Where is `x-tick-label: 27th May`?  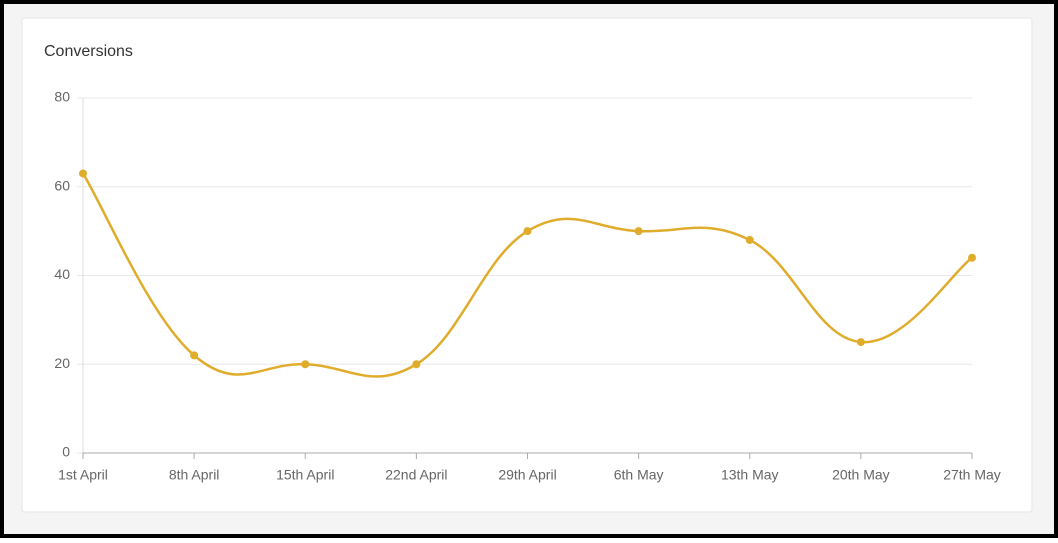 x-tick-label: 27th May is located at coordinates (972, 475).